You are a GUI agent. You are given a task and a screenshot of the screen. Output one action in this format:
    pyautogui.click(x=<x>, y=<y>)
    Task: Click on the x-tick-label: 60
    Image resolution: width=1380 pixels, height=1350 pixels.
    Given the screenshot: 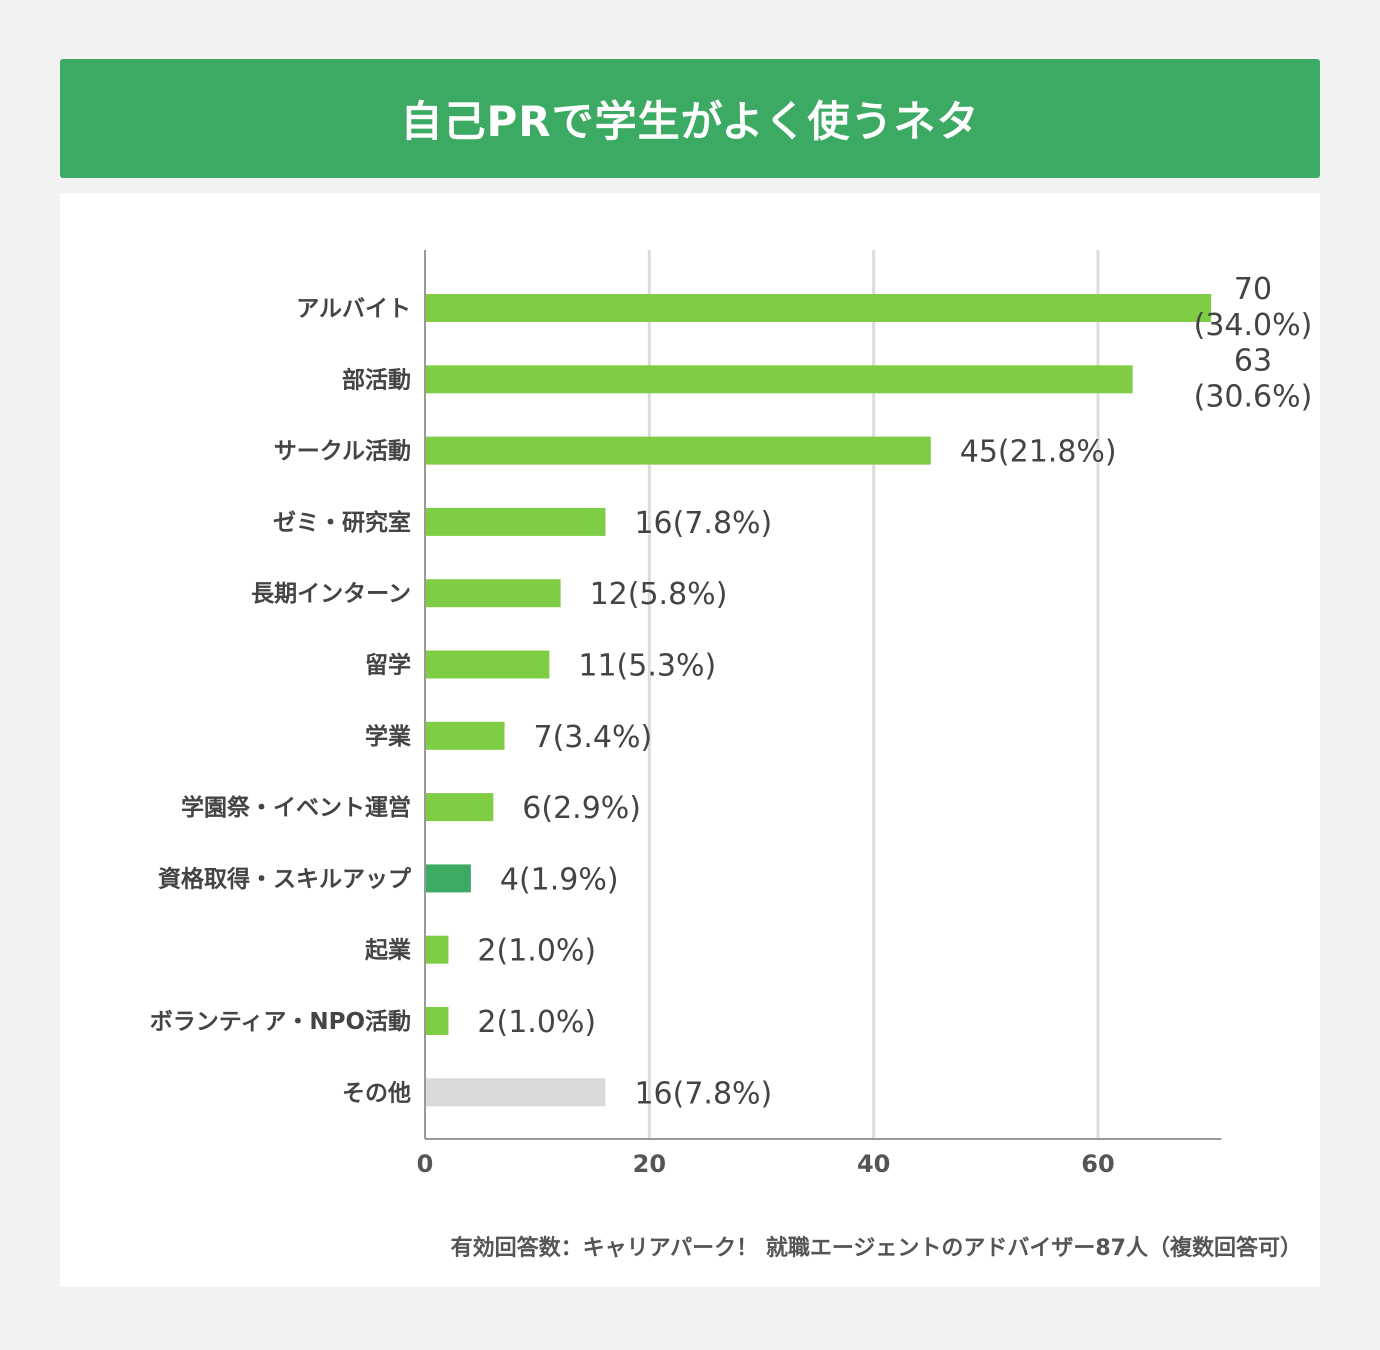 What is the action you would take?
    pyautogui.click(x=1097, y=1164)
    